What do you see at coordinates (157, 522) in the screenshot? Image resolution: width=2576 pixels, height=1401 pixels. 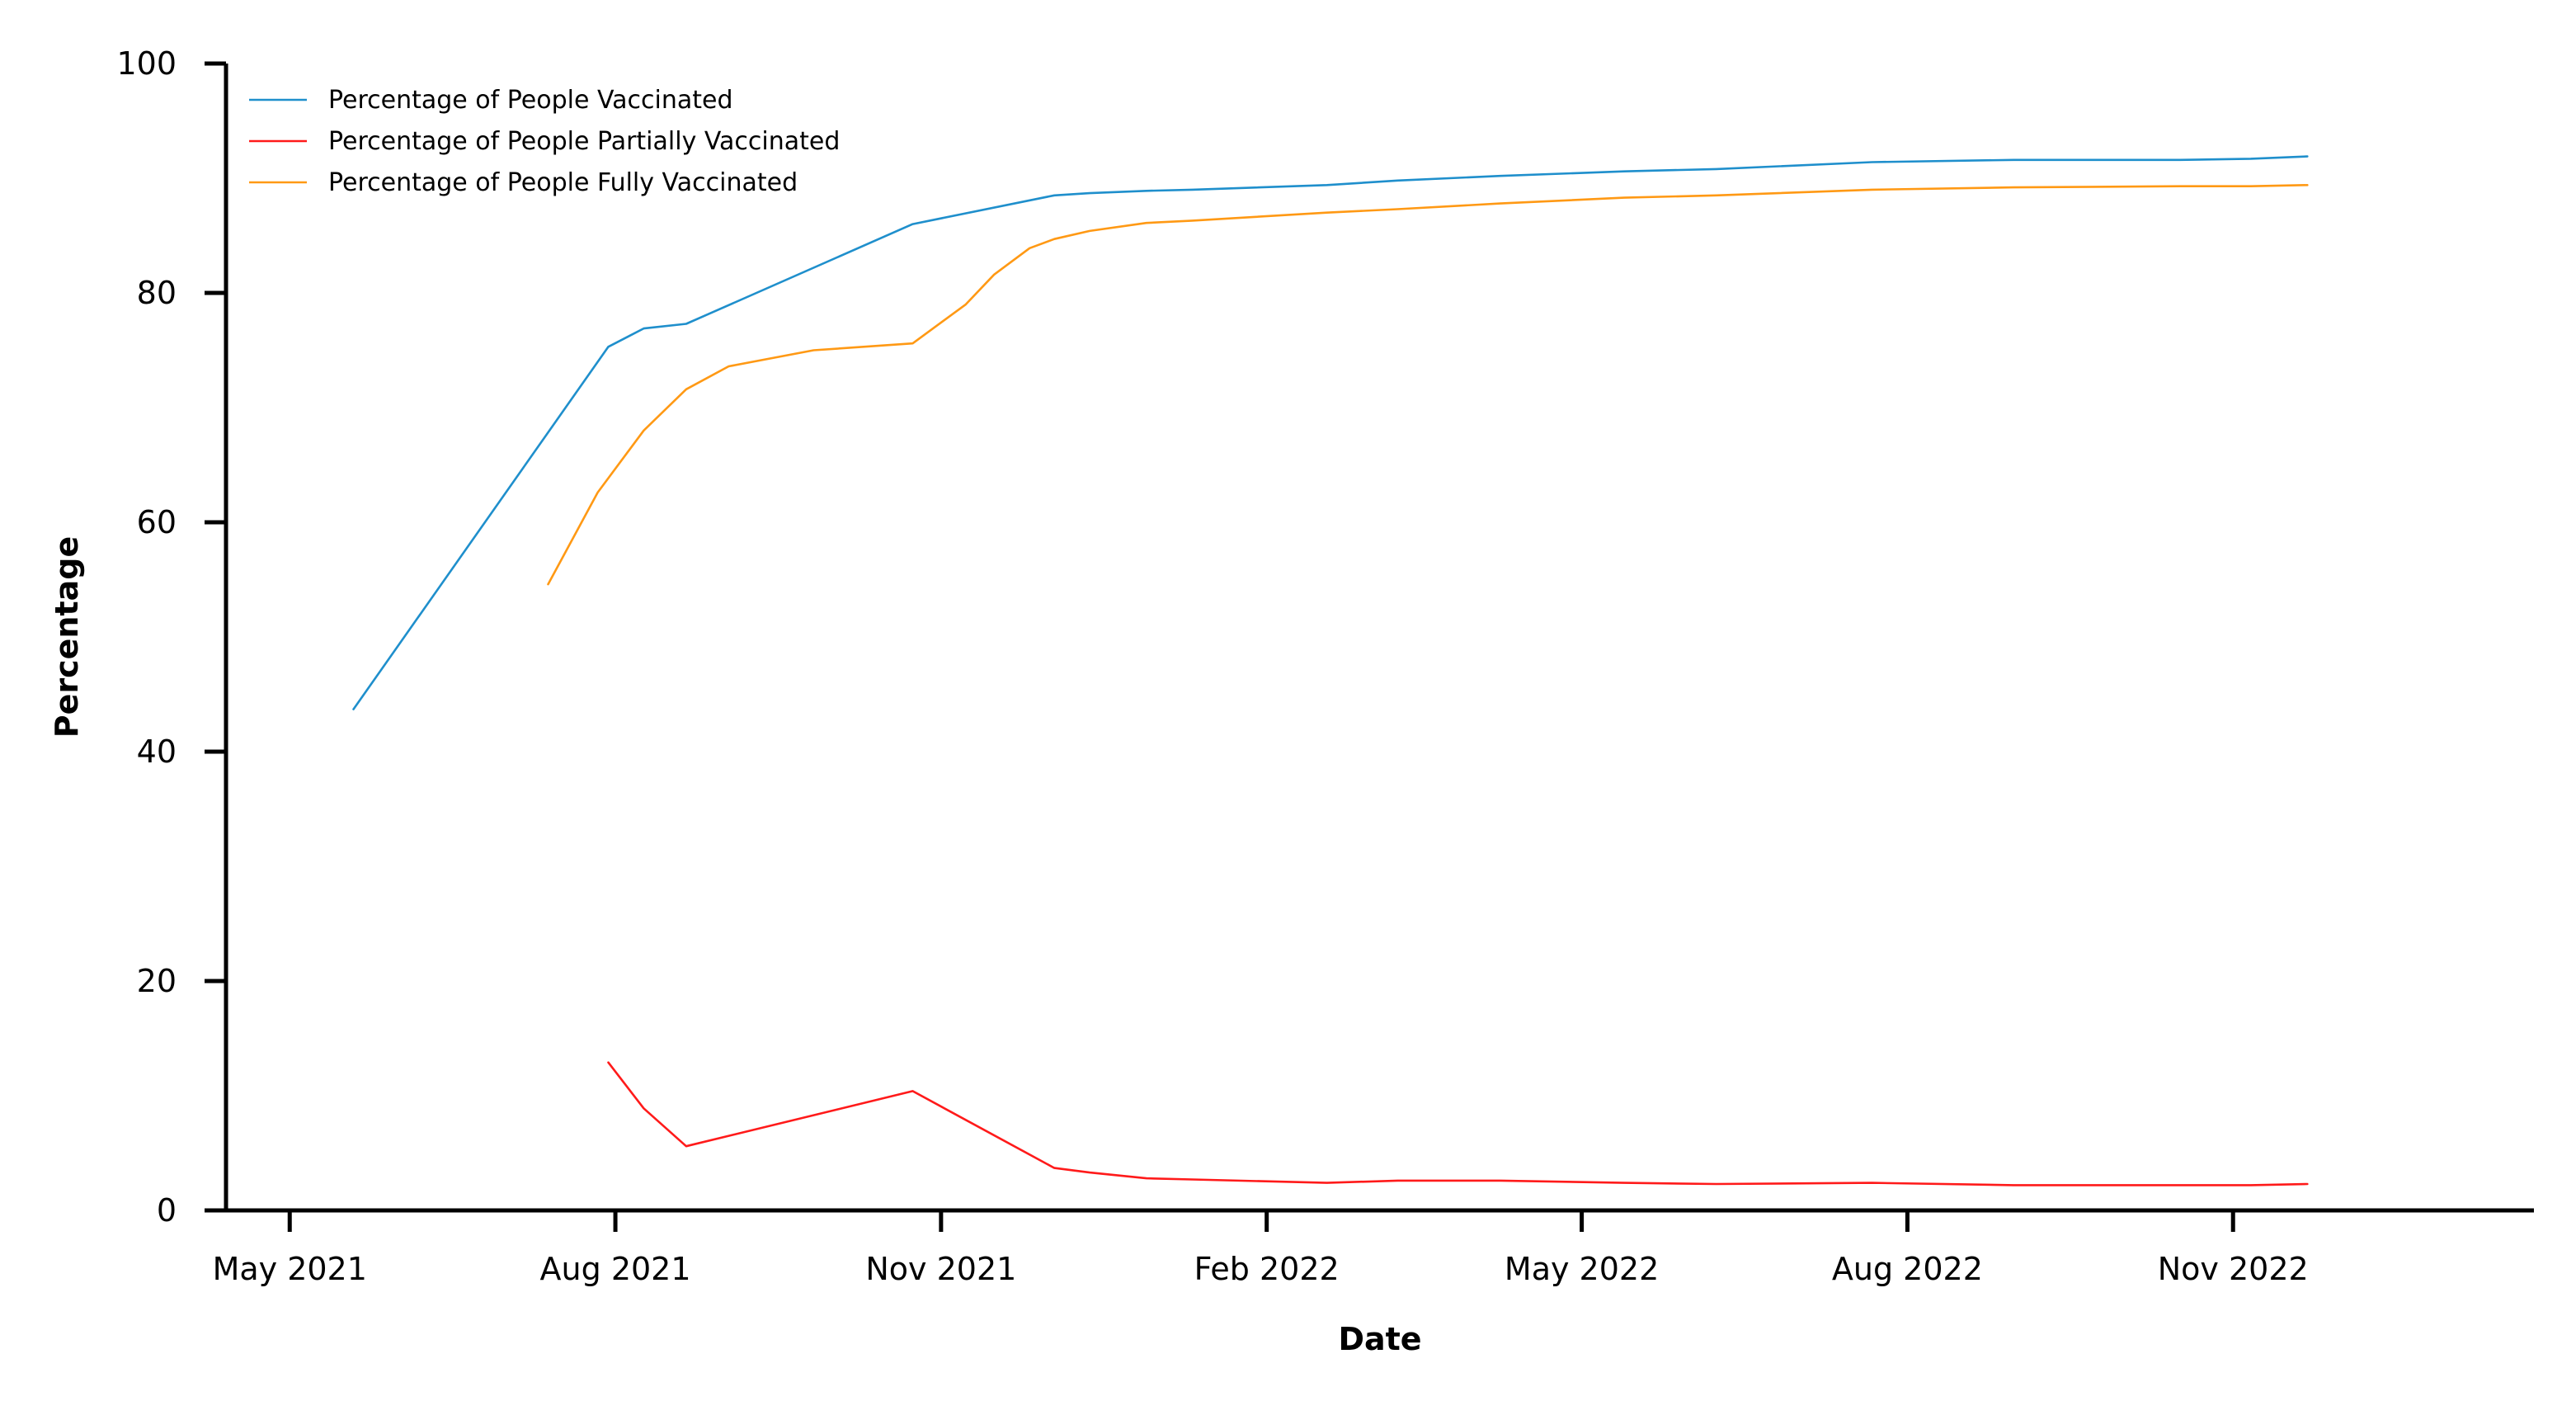 I see `y-tick-label: 60` at bounding box center [157, 522].